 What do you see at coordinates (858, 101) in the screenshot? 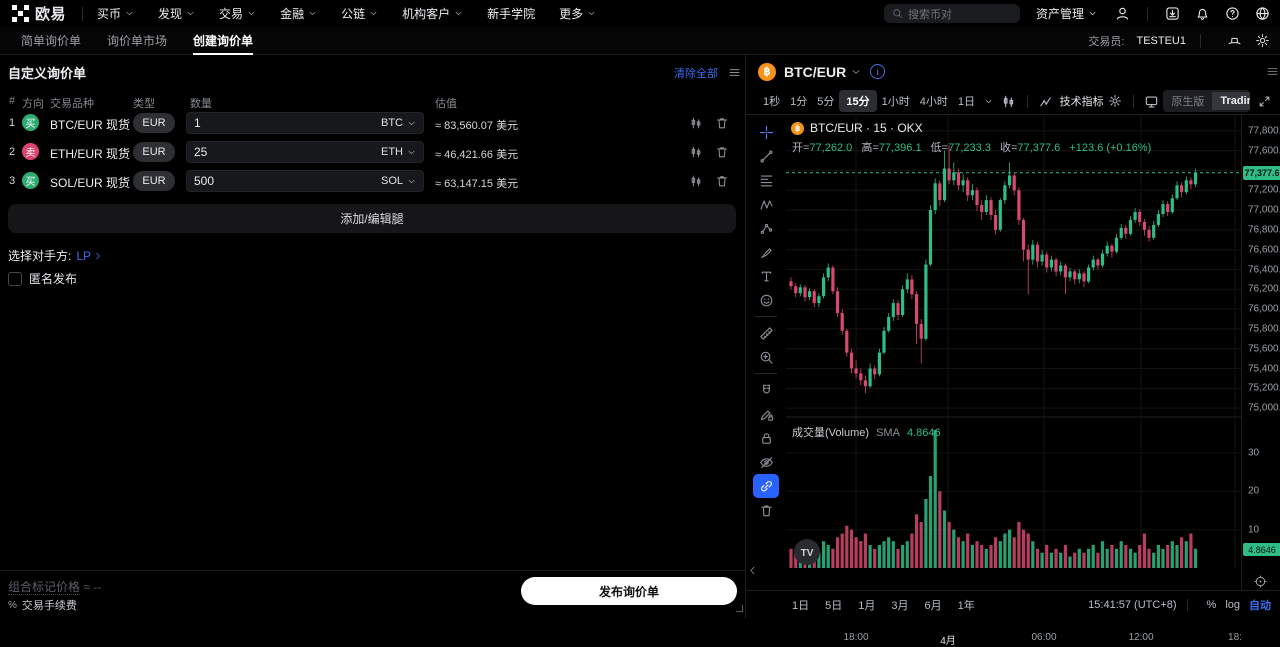
I see `interval-15分: 15分` at bounding box center [858, 101].